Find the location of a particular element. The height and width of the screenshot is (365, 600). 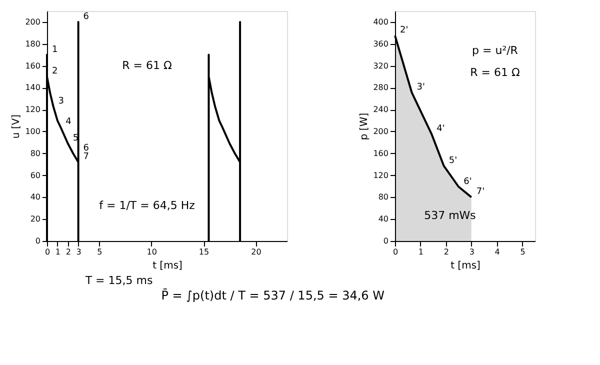

annotation: 5' is located at coordinates (453, 161).